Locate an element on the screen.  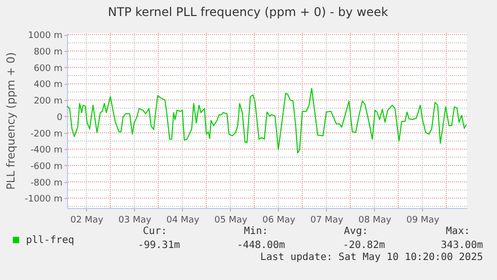
x-tick-label: 08 May is located at coordinates (375, 221).